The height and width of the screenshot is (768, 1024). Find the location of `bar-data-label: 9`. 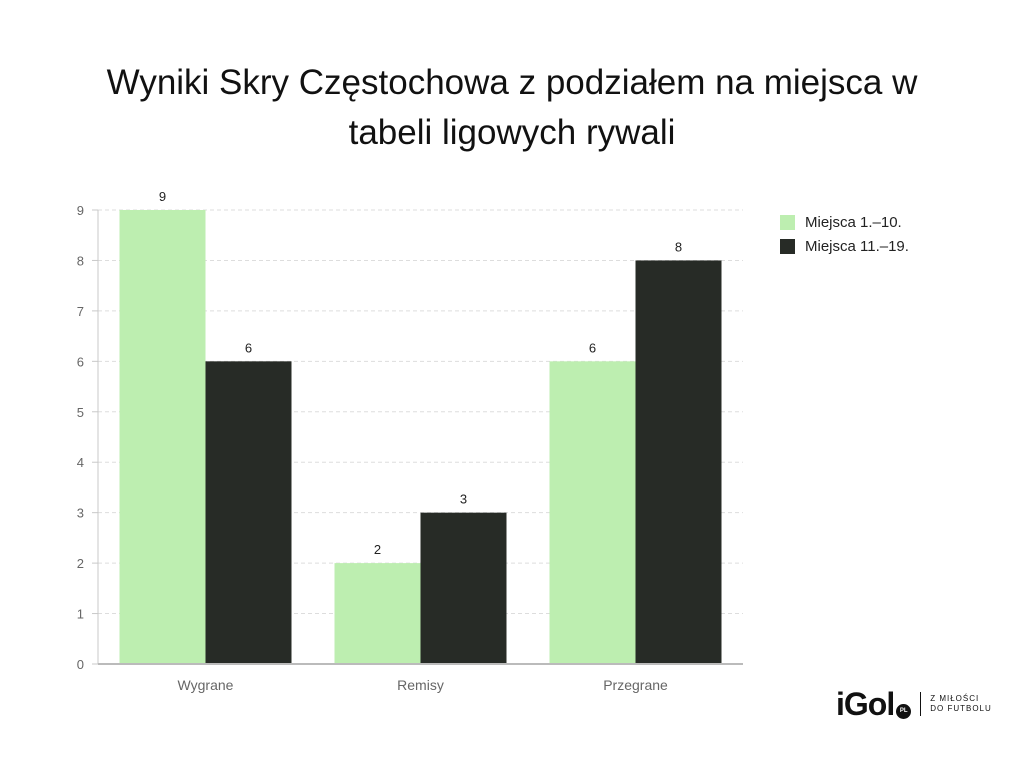

bar-data-label: 9 is located at coordinates (162, 196).